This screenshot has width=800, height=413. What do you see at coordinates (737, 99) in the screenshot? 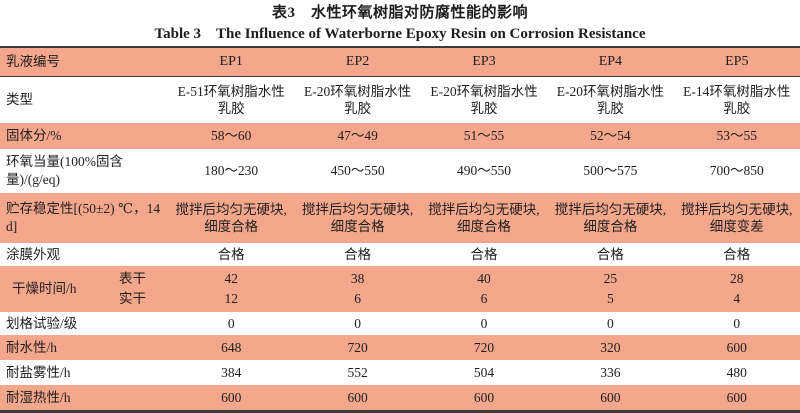
I see `table-cell: E-14环氧树脂水性乳胶` at bounding box center [737, 99].